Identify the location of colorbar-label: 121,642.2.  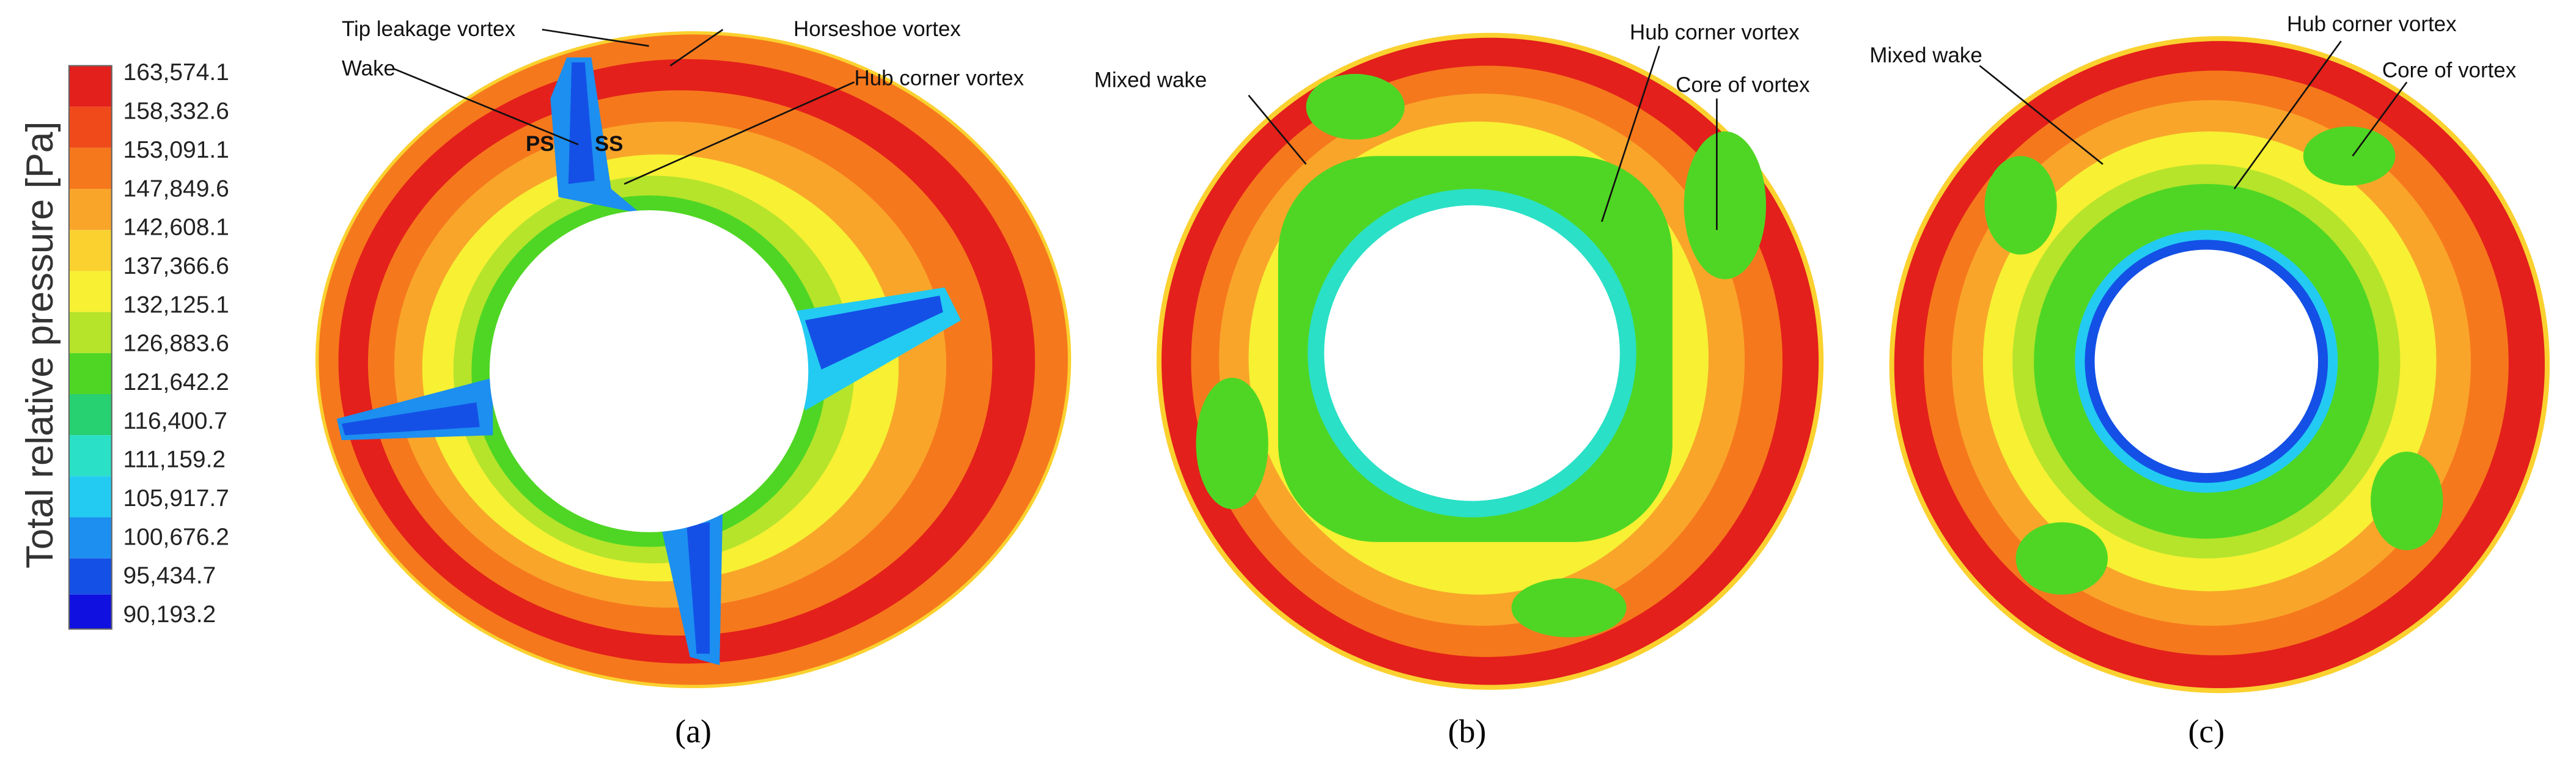
(176, 382).